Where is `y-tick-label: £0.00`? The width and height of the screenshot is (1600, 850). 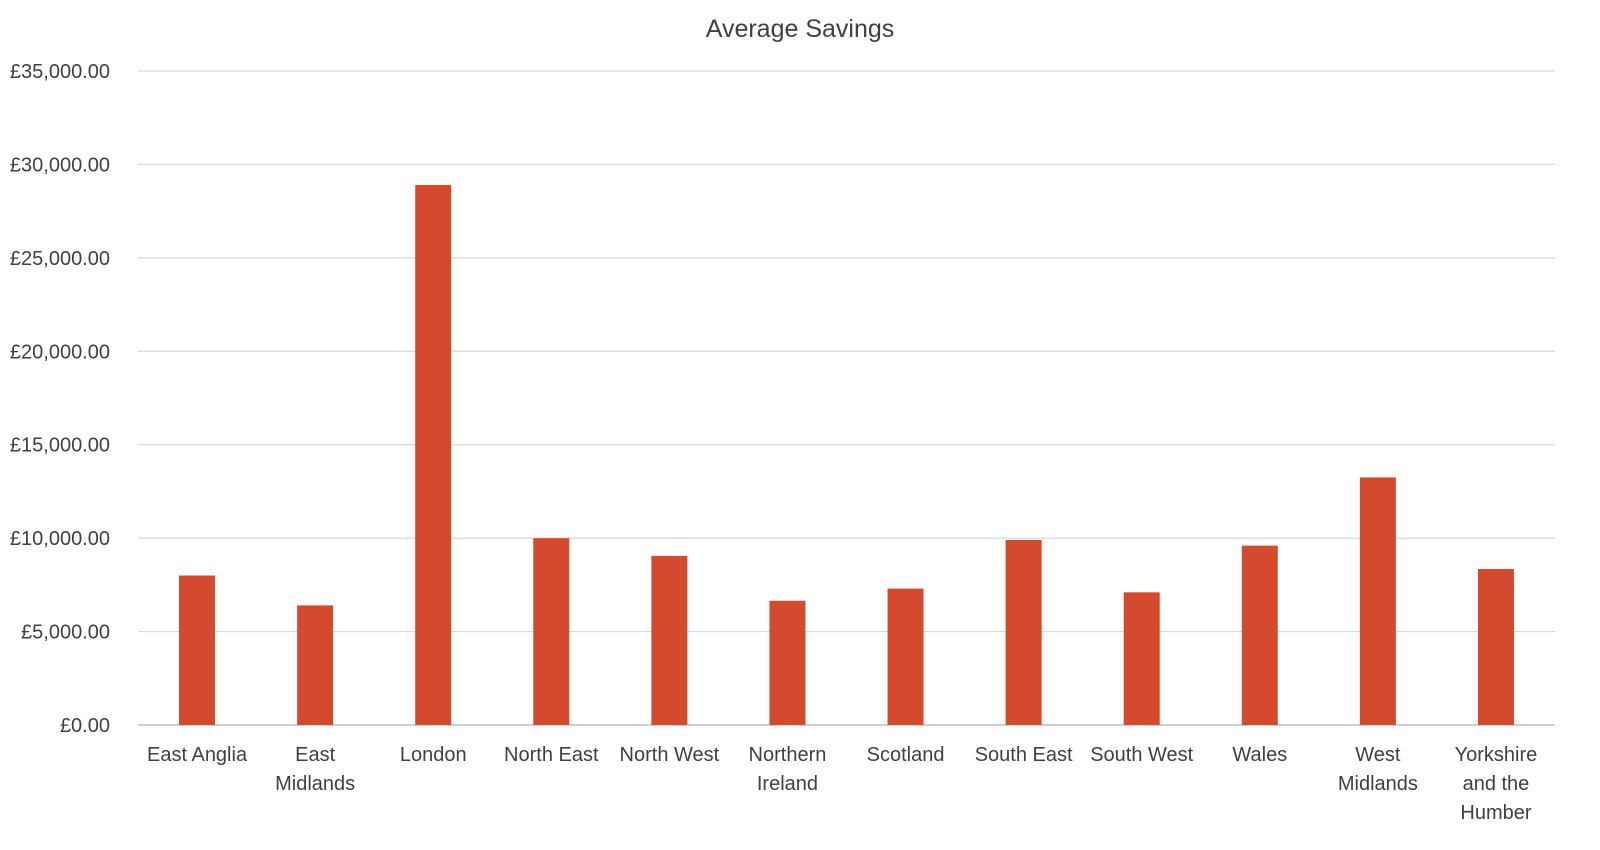
y-tick-label: £0.00 is located at coordinates (85, 726).